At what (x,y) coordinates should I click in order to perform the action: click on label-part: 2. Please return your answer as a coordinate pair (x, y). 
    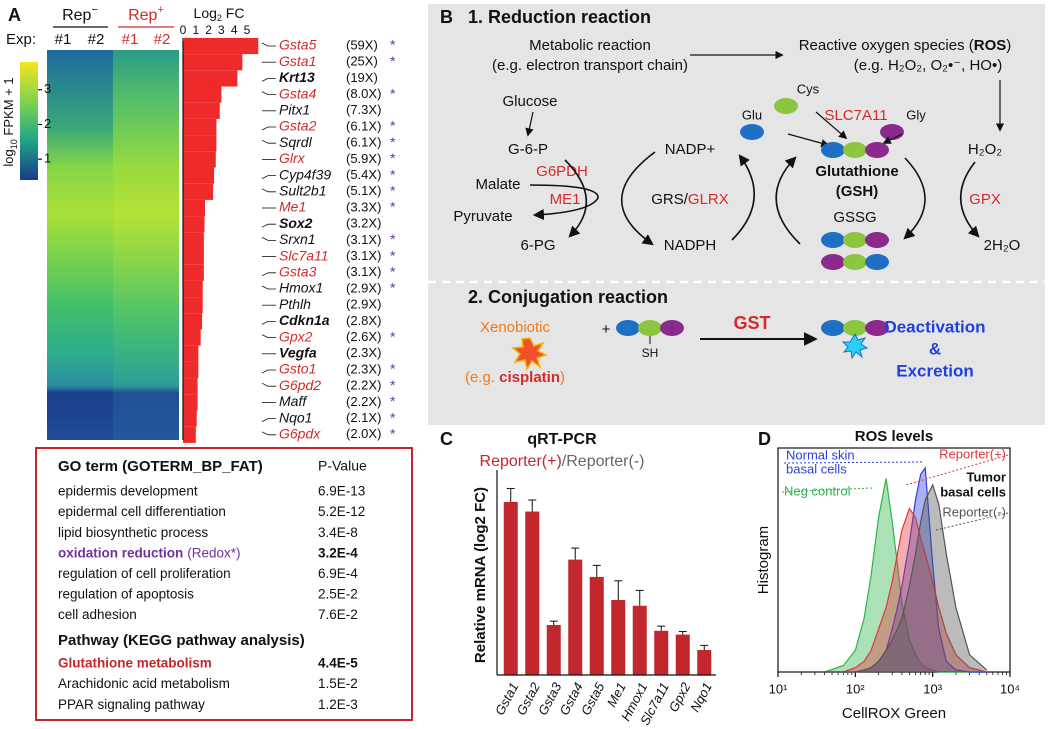
    Looking at the image, I should click on (219, 18).